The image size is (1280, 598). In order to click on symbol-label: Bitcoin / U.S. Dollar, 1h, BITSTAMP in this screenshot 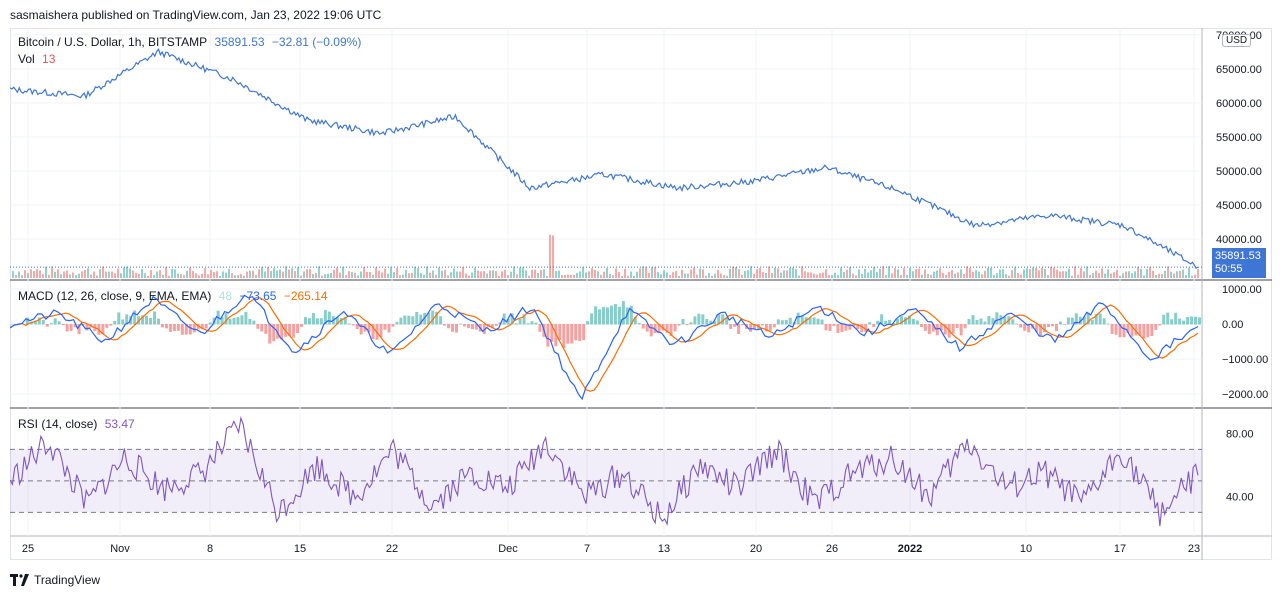, I will do `click(113, 42)`.